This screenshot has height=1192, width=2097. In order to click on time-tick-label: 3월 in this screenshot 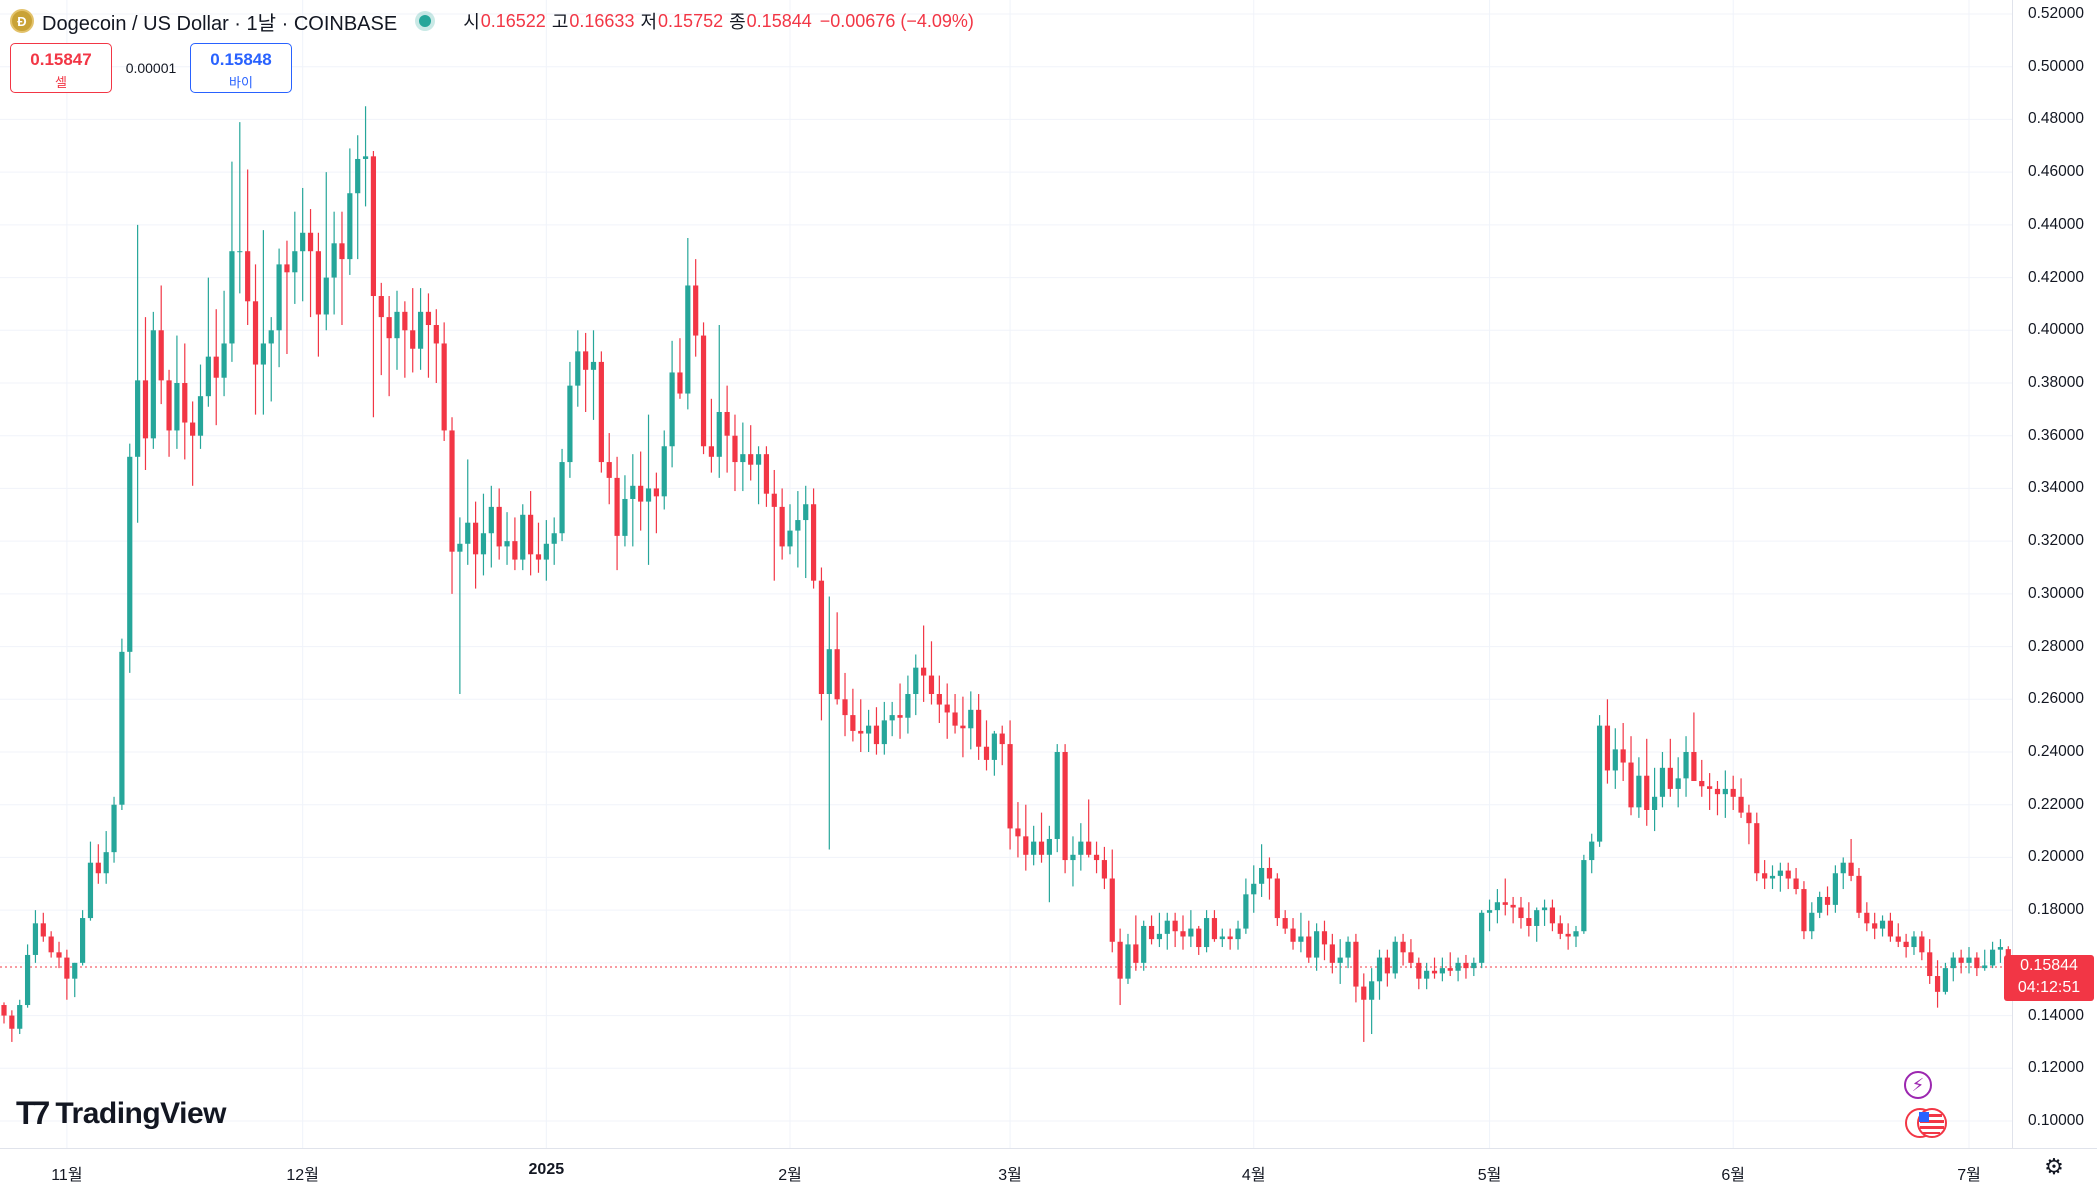, I will do `click(1010, 1175)`.